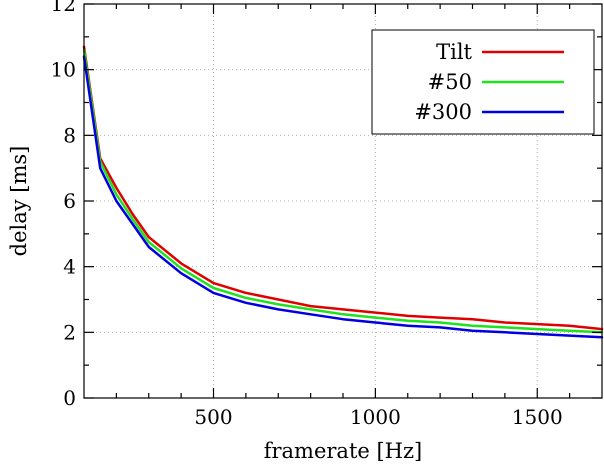 The height and width of the screenshot is (468, 604). What do you see at coordinates (213, 417) in the screenshot?
I see `x-tick-label: 500` at bounding box center [213, 417].